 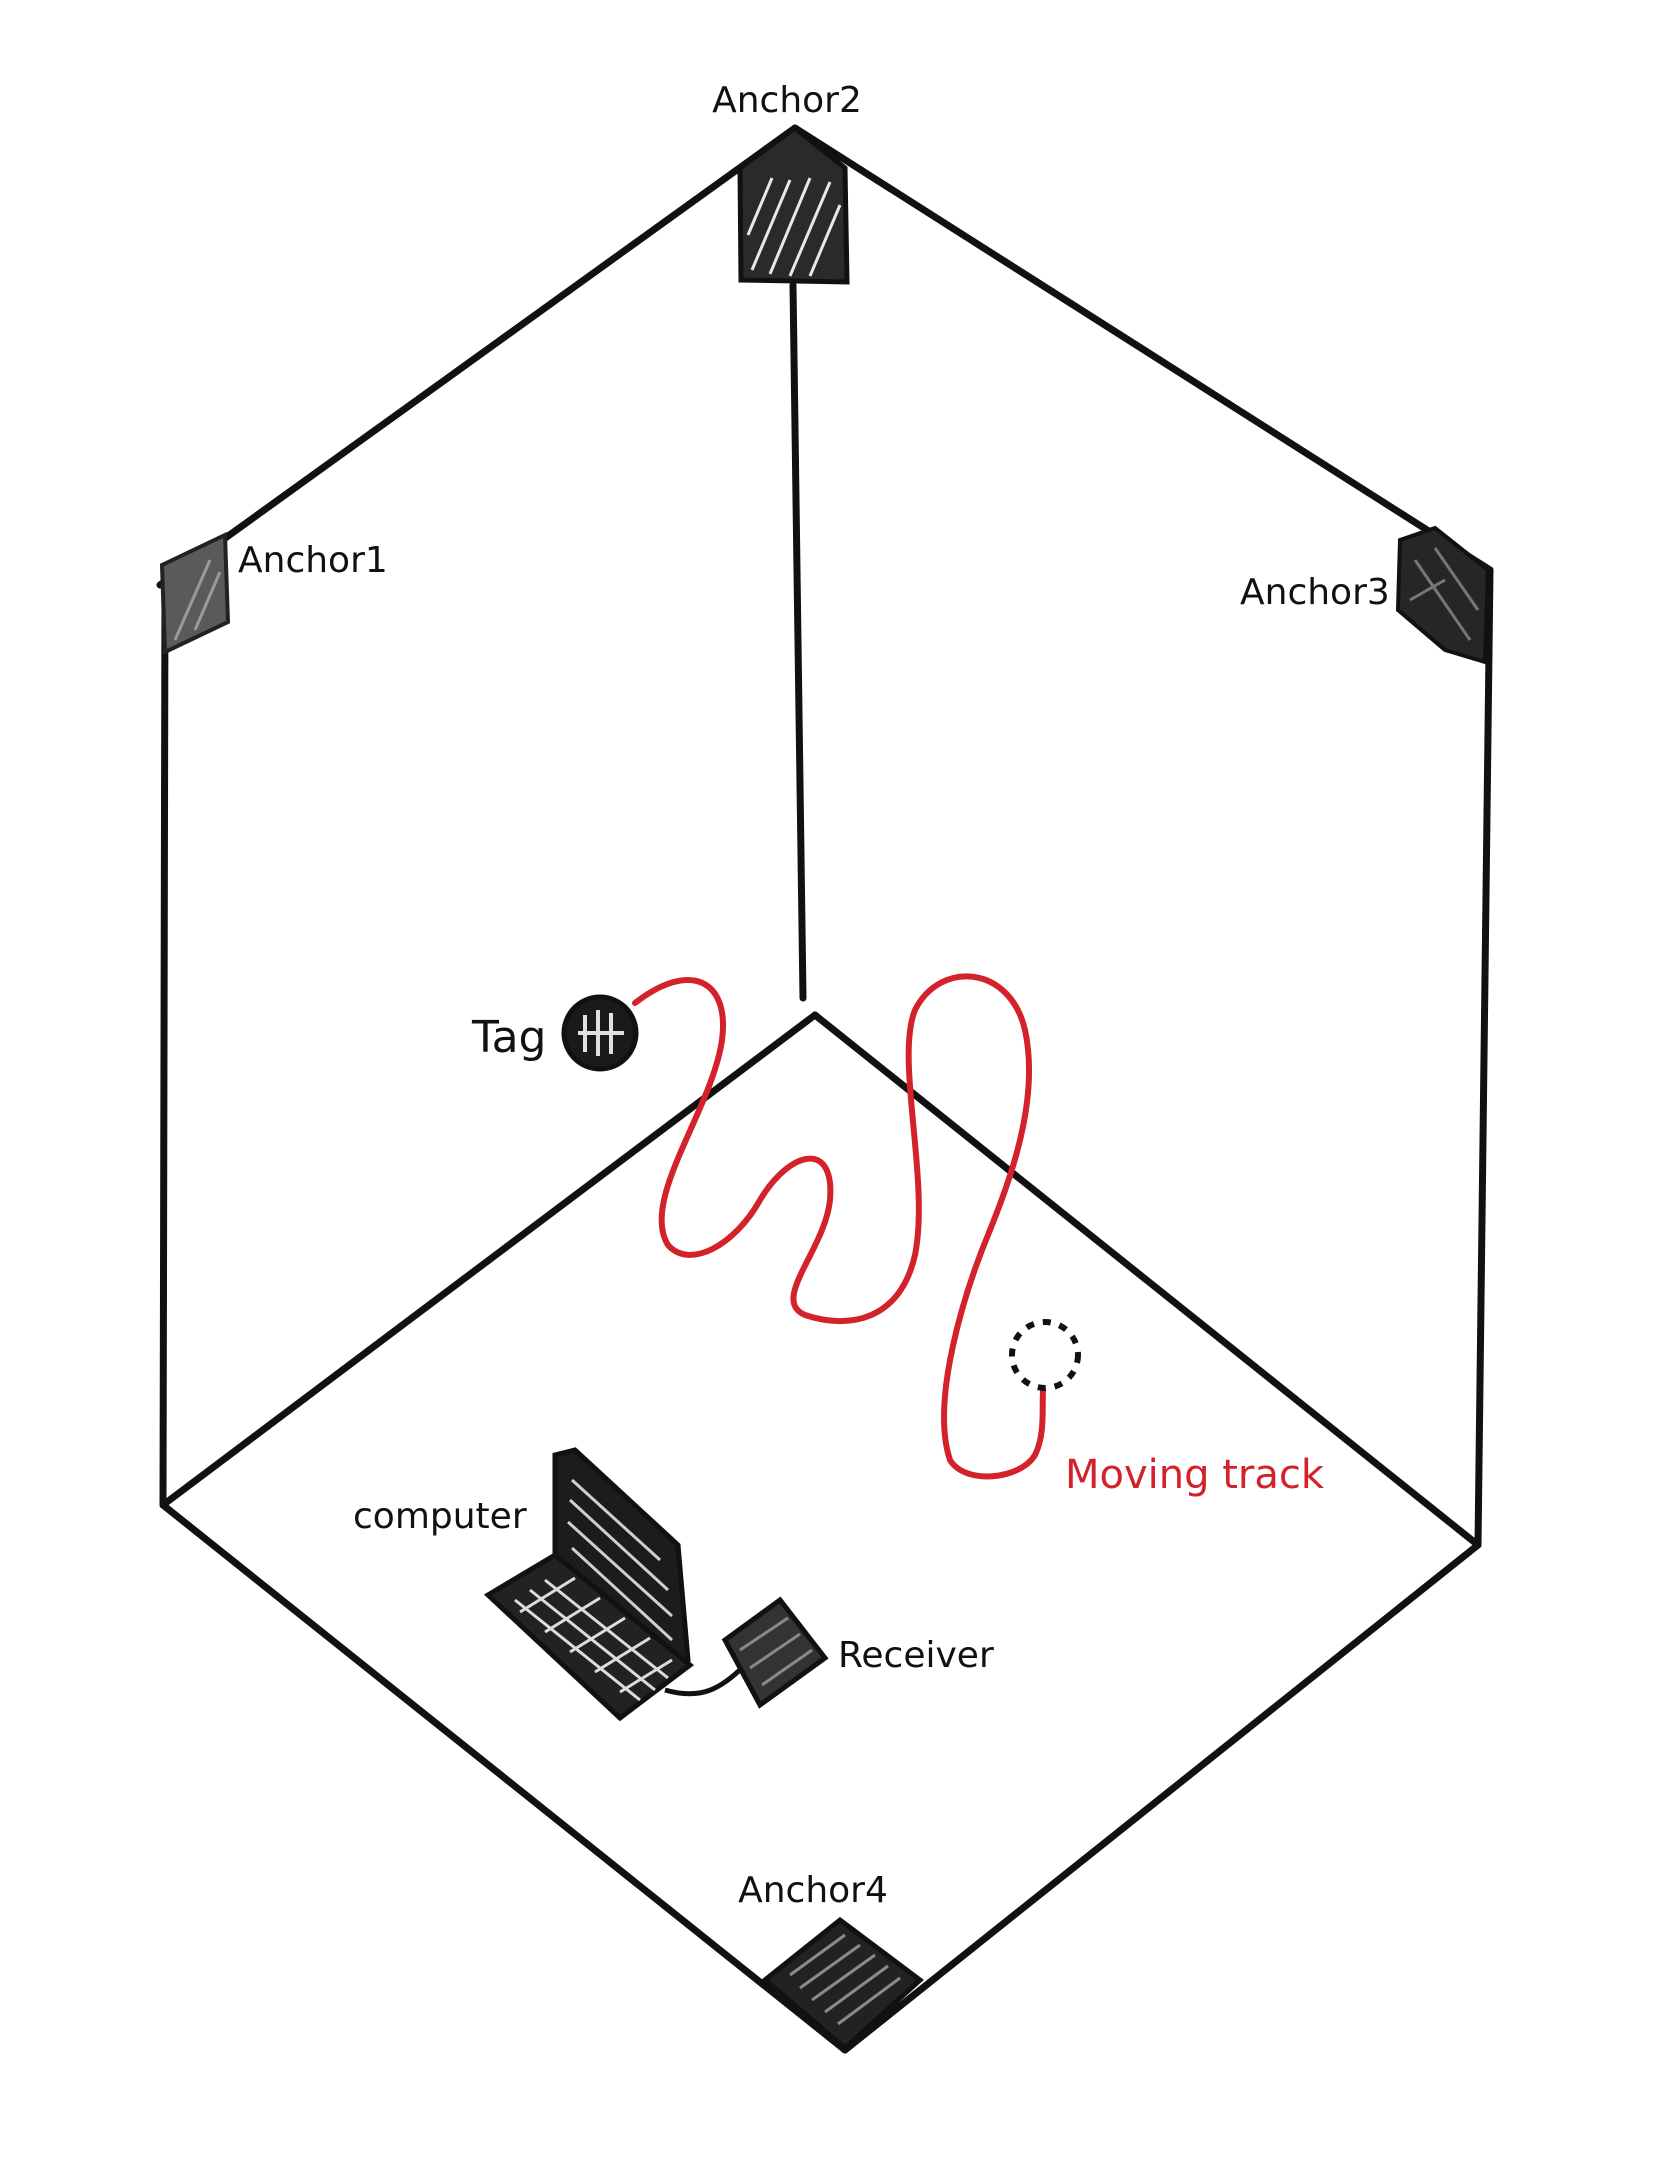 What do you see at coordinates (477, 356) in the screenshot?
I see `edge-anchor1-anchor2` at bounding box center [477, 356].